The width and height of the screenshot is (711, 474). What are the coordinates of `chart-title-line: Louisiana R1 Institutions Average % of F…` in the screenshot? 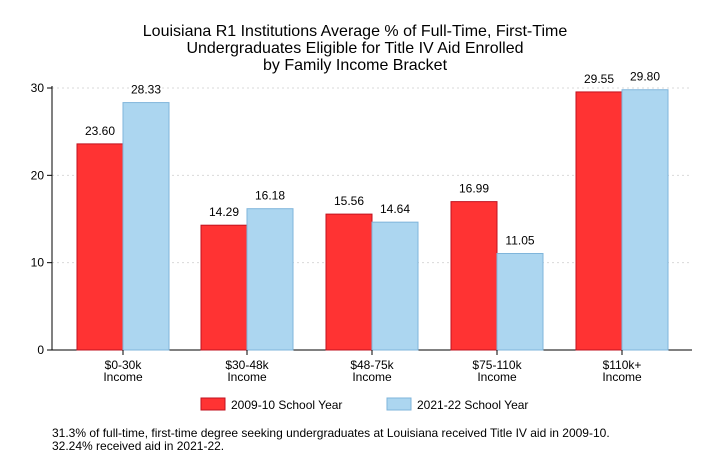 It's located at (355, 31).